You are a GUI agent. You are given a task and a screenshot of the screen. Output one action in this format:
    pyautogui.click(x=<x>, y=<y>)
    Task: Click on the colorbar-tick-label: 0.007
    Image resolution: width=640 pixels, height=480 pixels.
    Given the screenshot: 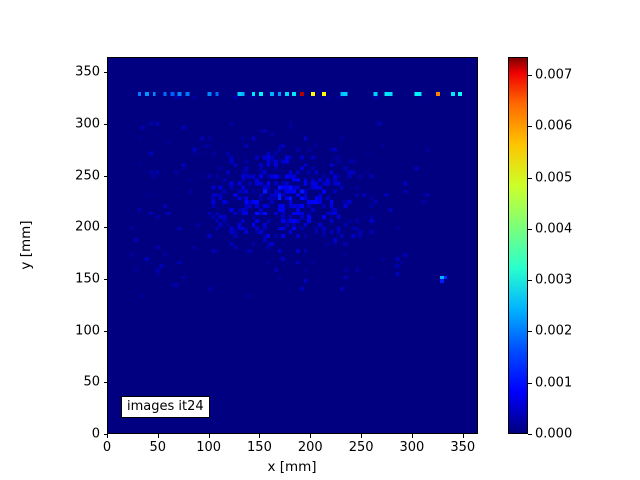 What is the action you would take?
    pyautogui.click(x=554, y=75)
    